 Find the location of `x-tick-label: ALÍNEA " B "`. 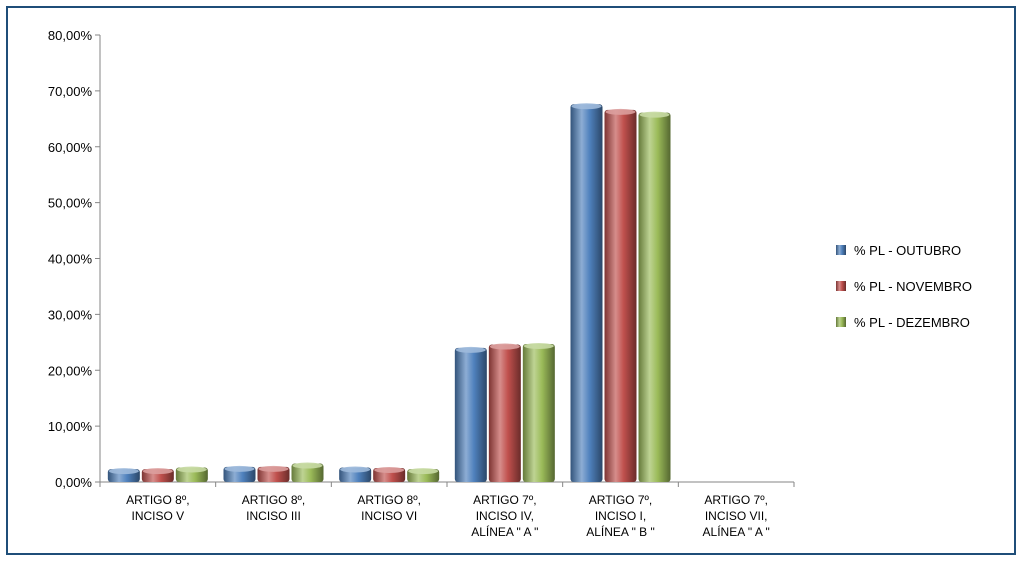

x-tick-label: ALÍNEA " B " is located at coordinates (620, 531).